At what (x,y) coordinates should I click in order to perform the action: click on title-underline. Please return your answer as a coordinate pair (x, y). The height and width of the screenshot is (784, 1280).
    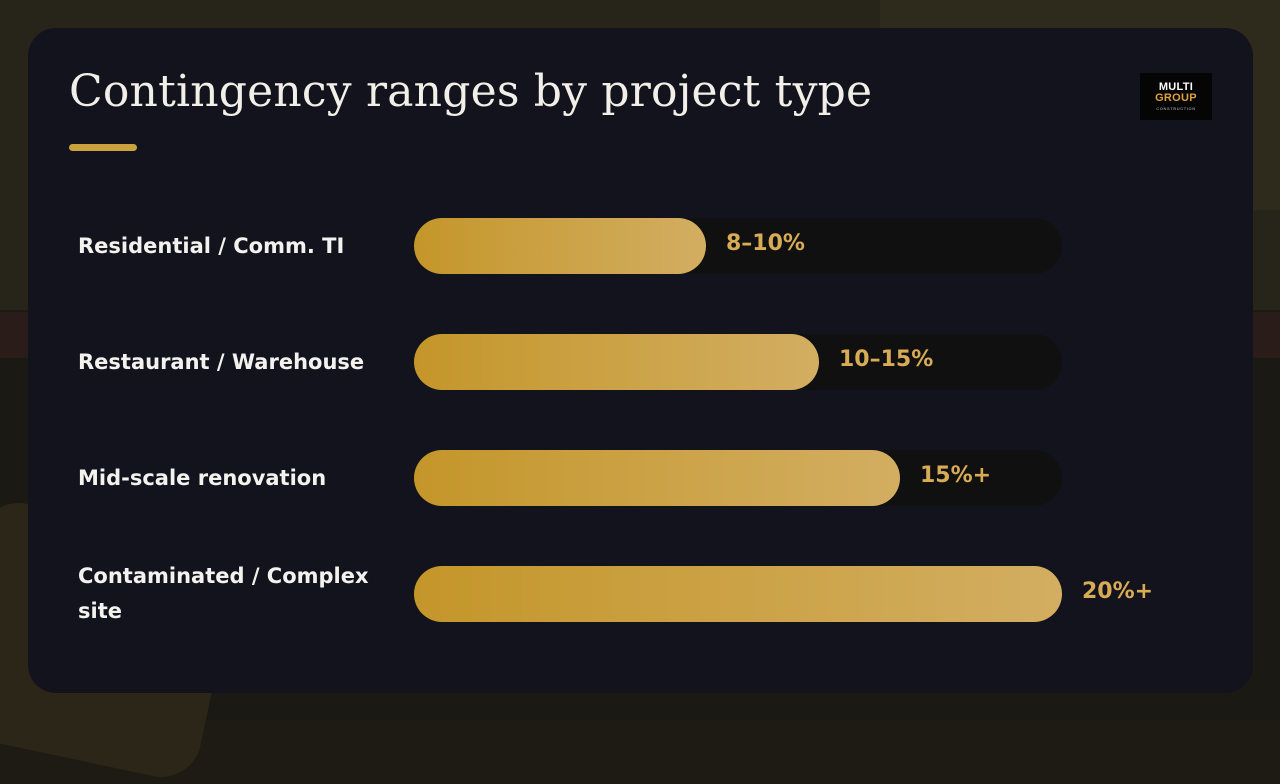
    Looking at the image, I should click on (103, 147).